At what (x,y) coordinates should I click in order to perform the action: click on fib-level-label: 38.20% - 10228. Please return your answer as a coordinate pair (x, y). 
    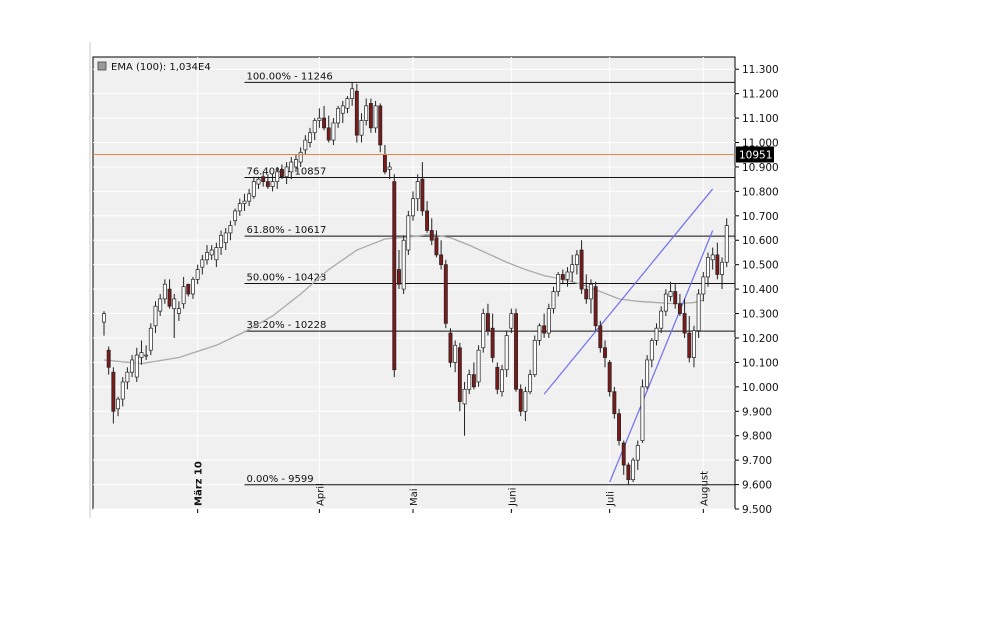
    Looking at the image, I should click on (286, 325).